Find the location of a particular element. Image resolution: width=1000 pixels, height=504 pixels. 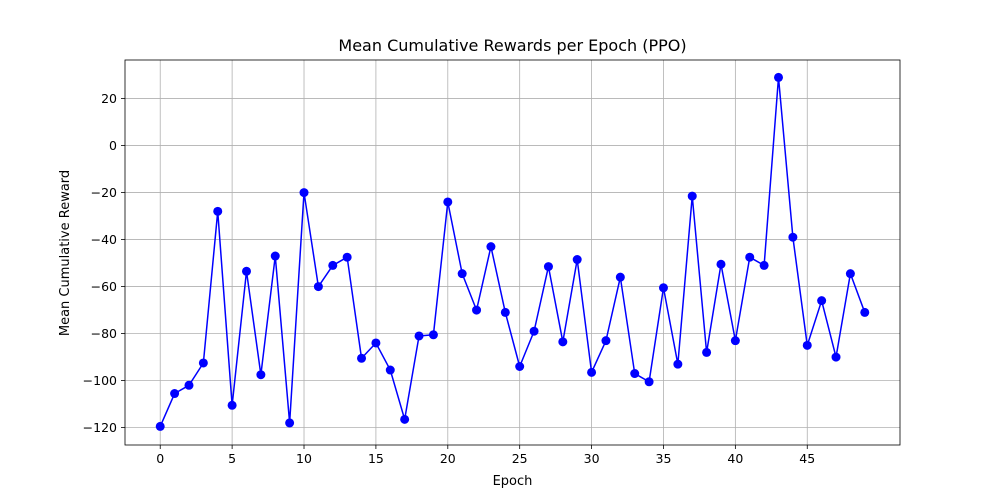

x-tick-label: 30 is located at coordinates (592, 458).